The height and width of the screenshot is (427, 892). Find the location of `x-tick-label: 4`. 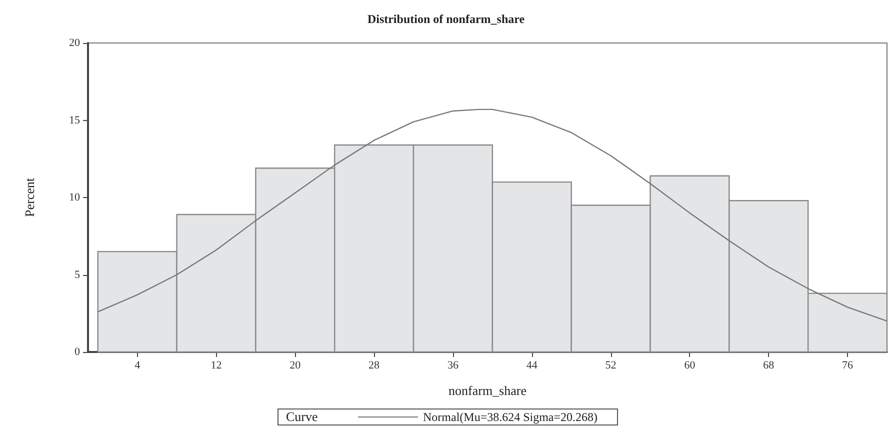

x-tick-label: 4 is located at coordinates (137, 366).